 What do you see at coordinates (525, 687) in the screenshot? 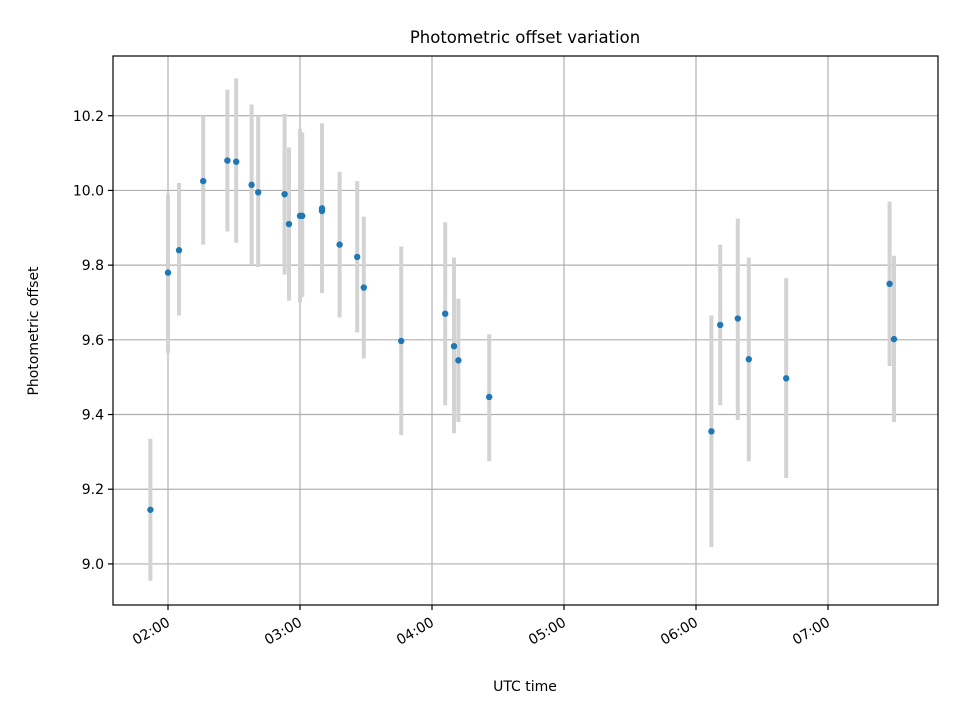
I see `x-axis-label: UTC time` at bounding box center [525, 687].